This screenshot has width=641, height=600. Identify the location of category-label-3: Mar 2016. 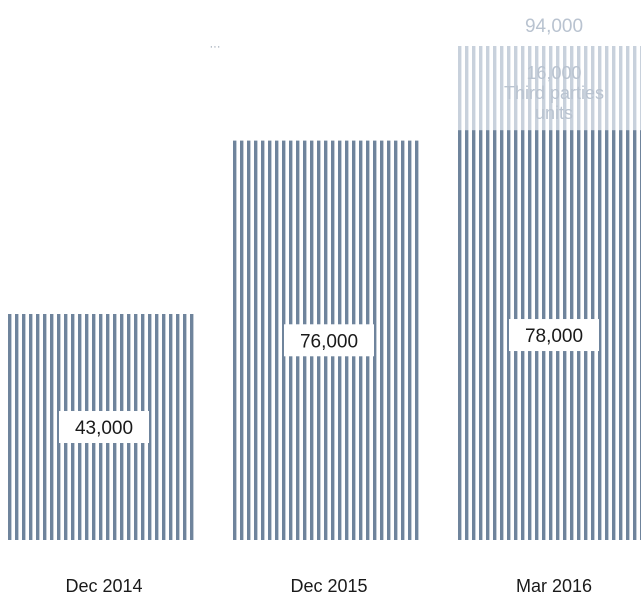
(554, 586).